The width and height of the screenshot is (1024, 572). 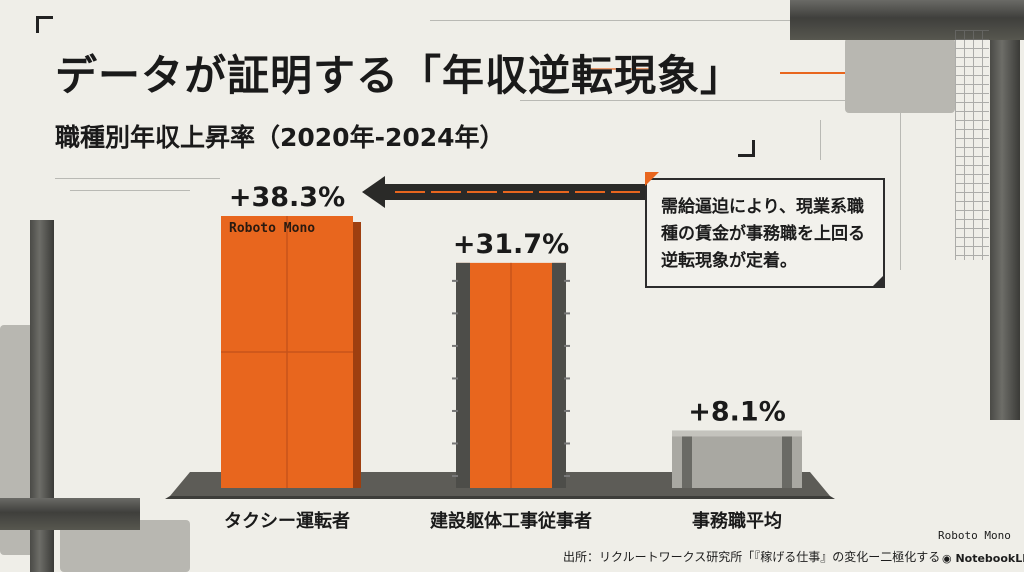 What do you see at coordinates (1005, 230) in the screenshot?
I see `steel-column-right` at bounding box center [1005, 230].